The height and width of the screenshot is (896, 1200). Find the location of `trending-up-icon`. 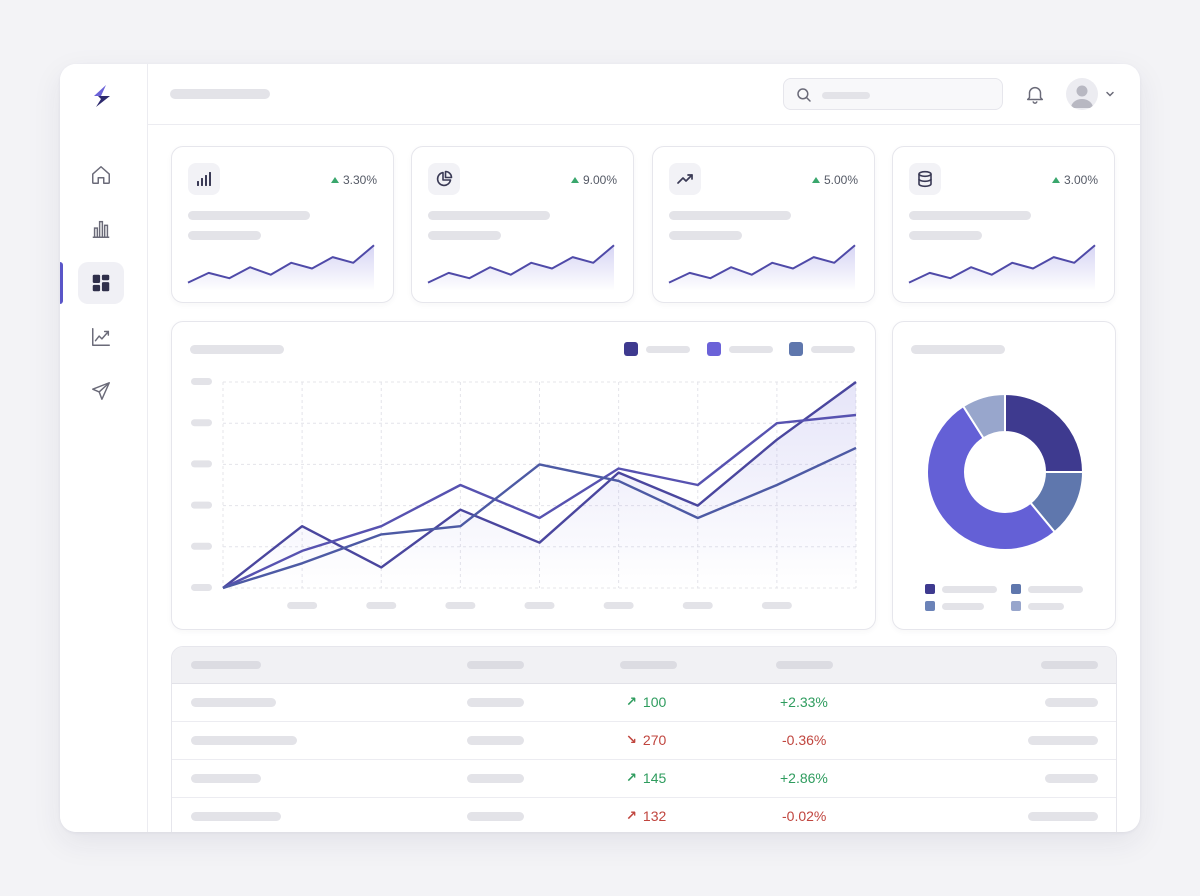

trending-up-icon is located at coordinates (685, 179).